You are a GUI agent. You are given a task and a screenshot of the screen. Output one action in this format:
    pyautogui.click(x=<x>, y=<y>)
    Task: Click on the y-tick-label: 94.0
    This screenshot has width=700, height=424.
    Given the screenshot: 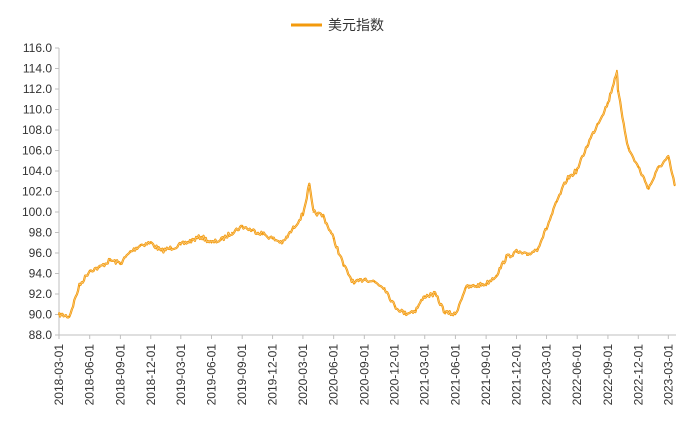 What is the action you would take?
    pyautogui.click(x=41, y=274)
    